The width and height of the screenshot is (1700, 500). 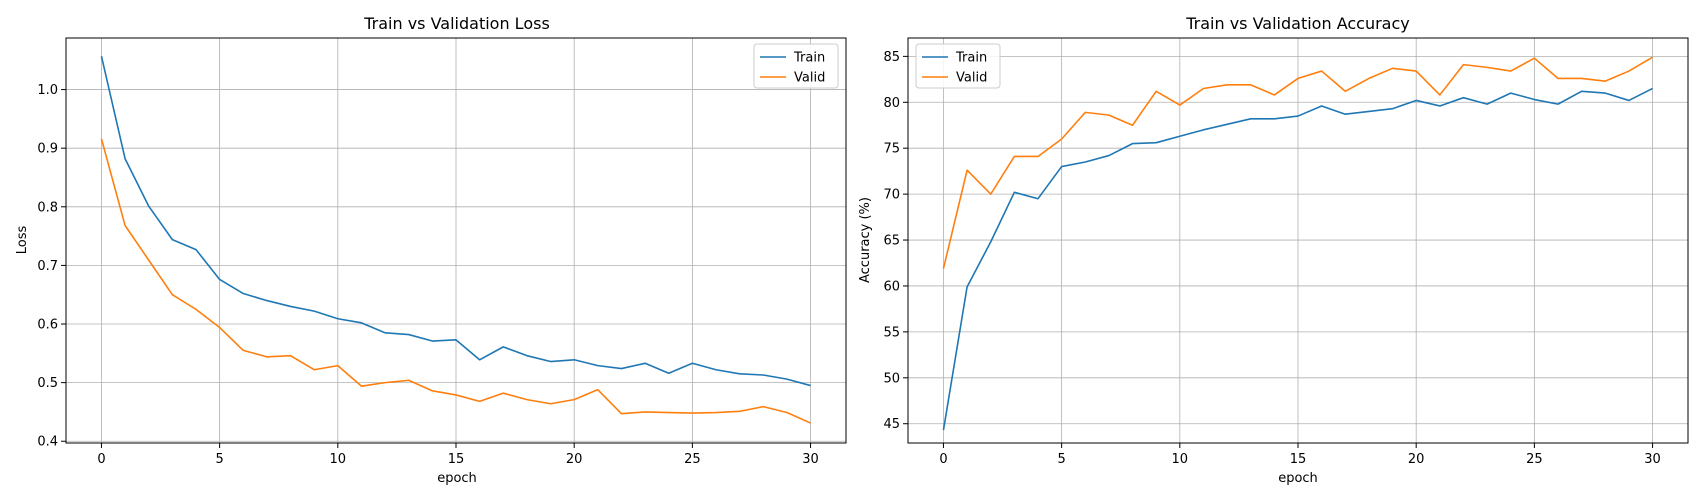 What do you see at coordinates (1297, 23) in the screenshot?
I see `chart-title: Train vs Validation Accuracy` at bounding box center [1297, 23].